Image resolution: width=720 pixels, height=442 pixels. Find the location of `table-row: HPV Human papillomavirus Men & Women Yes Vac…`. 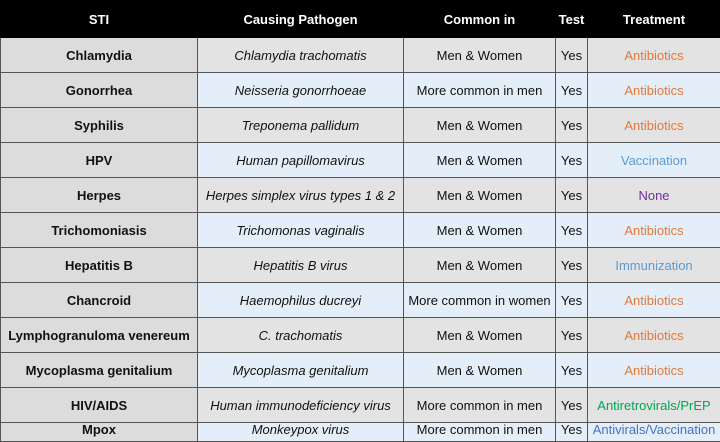

table-row: HPV Human papillomavirus Men & Women Yes Vac… is located at coordinates (360, 160).